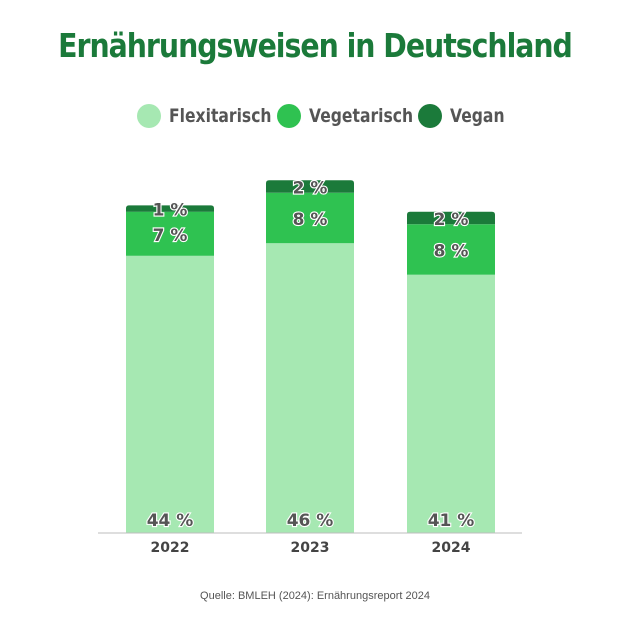  I want to click on legend-item-vegetarisch: Vegetarisch, so click(356, 116).